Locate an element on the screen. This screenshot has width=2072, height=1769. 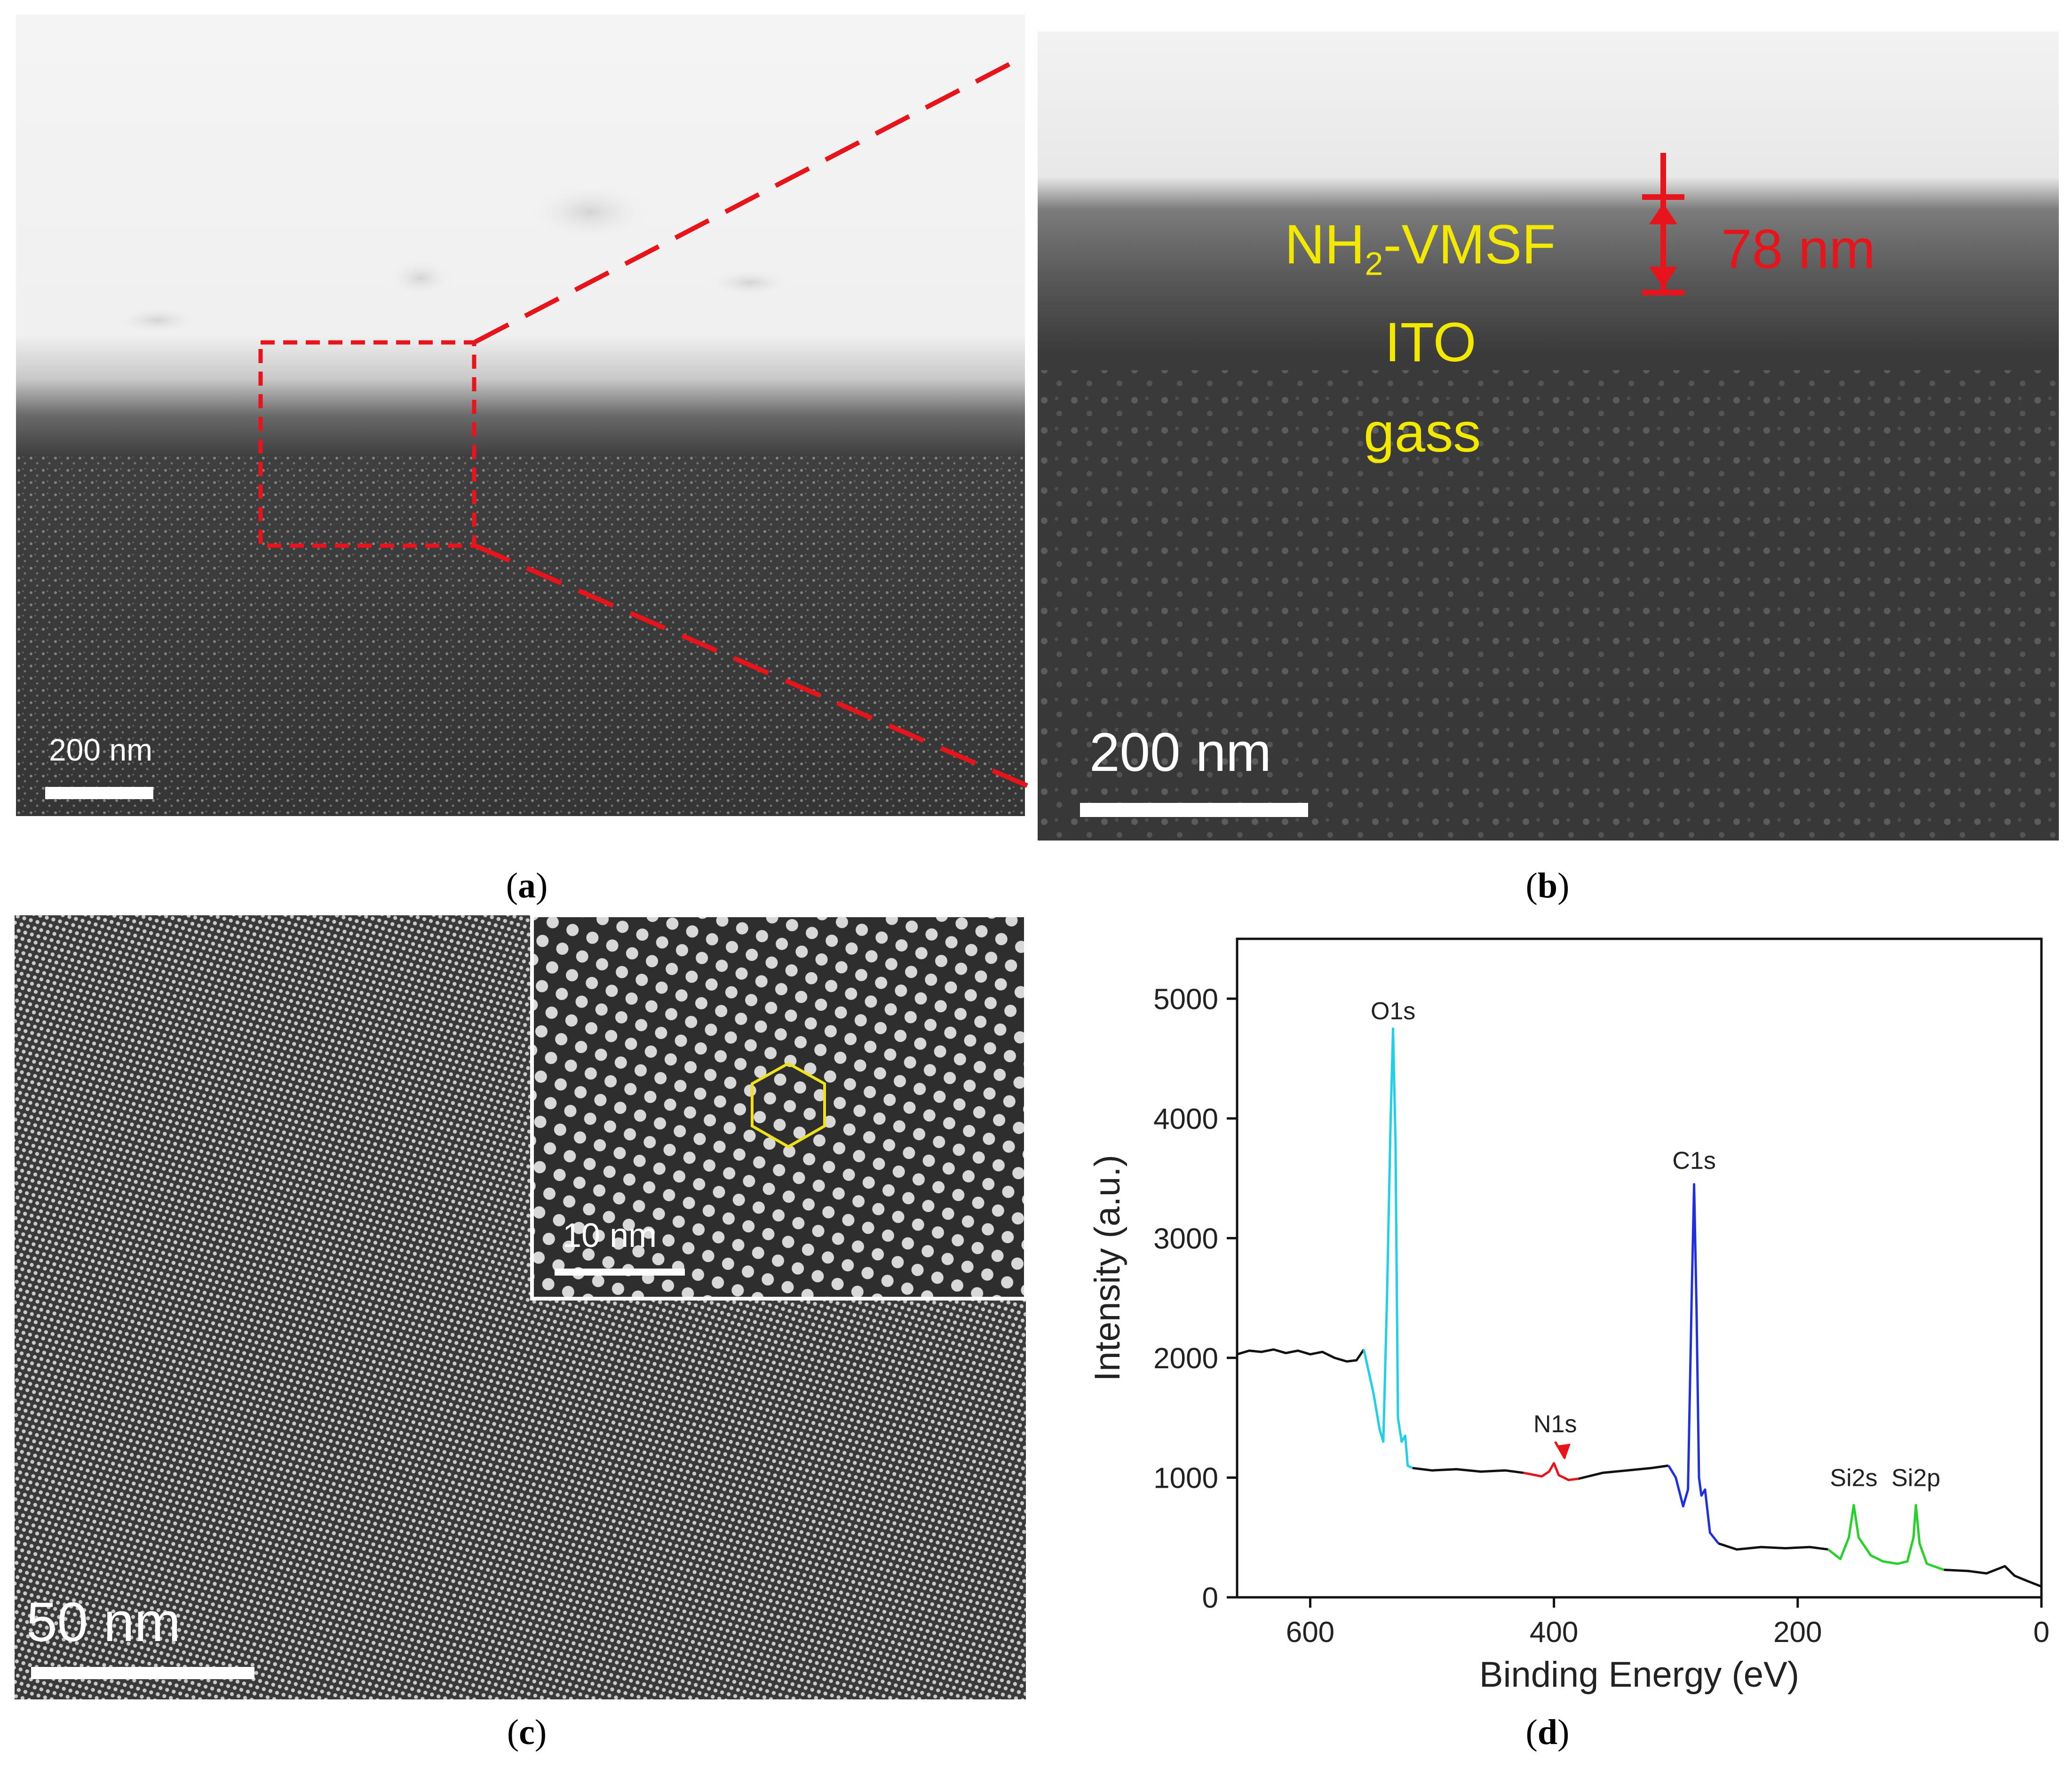
thickness-label: 78 nm is located at coordinates (1798, 249).